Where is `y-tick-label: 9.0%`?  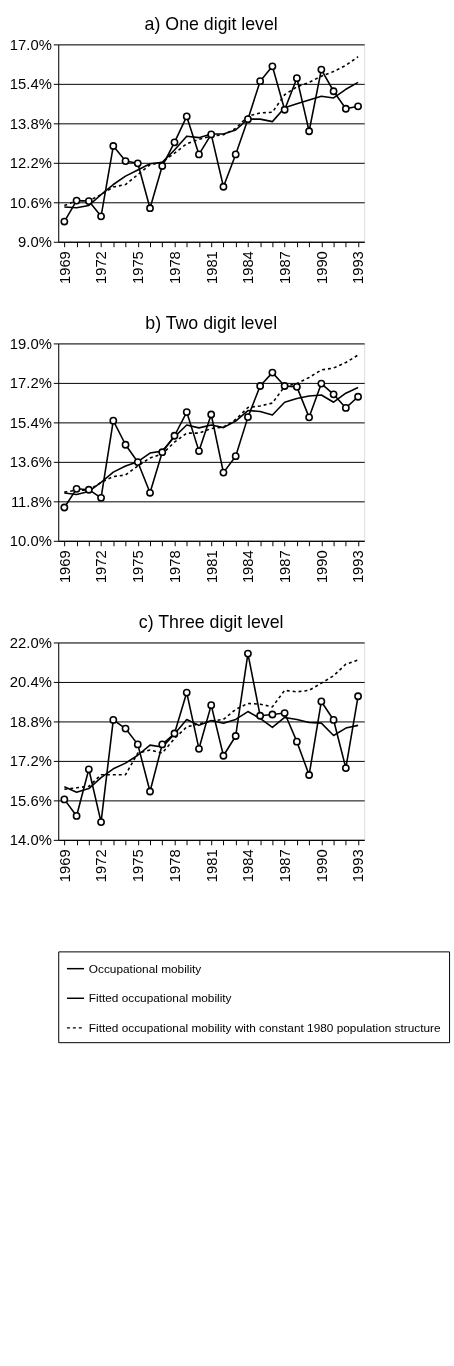 y-tick-label: 9.0% is located at coordinates (35, 242).